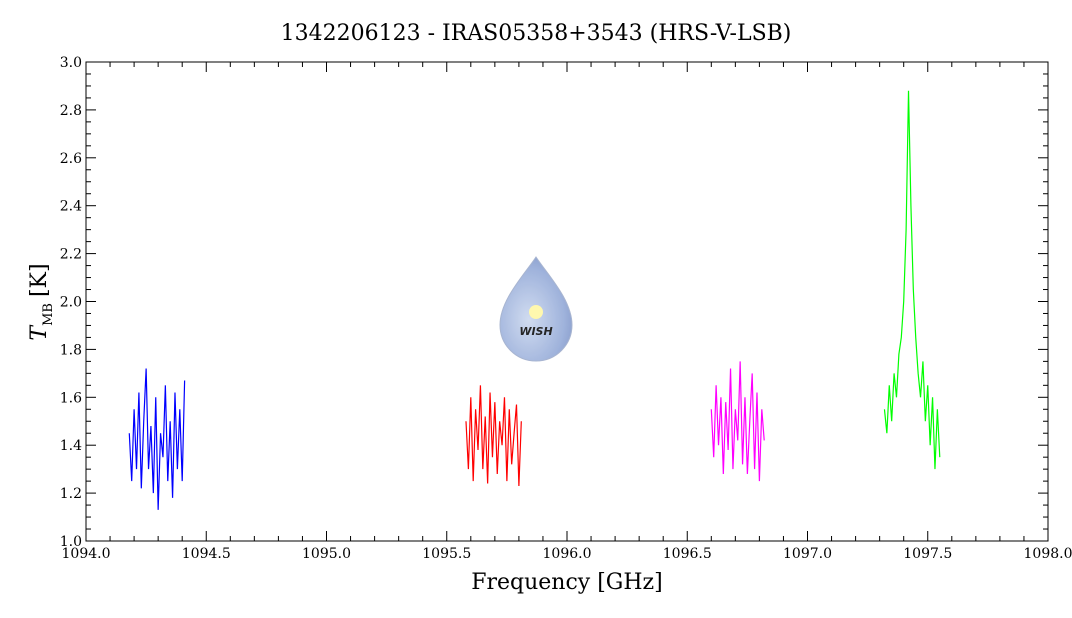  I want to click on logo: WISH, so click(536, 309).